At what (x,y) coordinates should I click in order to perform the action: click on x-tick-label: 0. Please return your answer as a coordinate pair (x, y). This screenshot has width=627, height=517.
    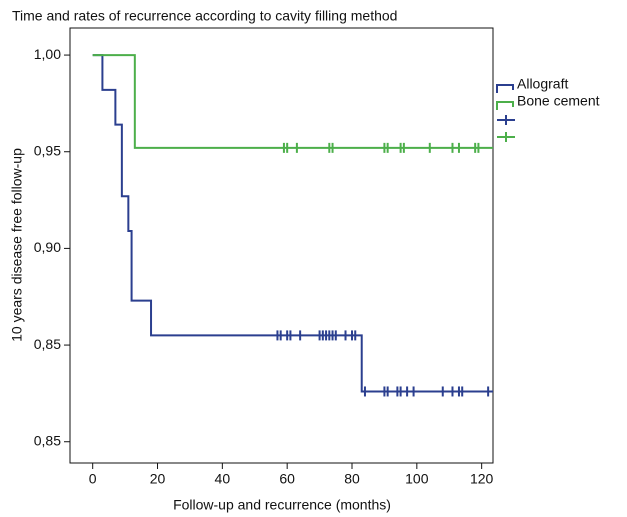
    Looking at the image, I should click on (93, 479).